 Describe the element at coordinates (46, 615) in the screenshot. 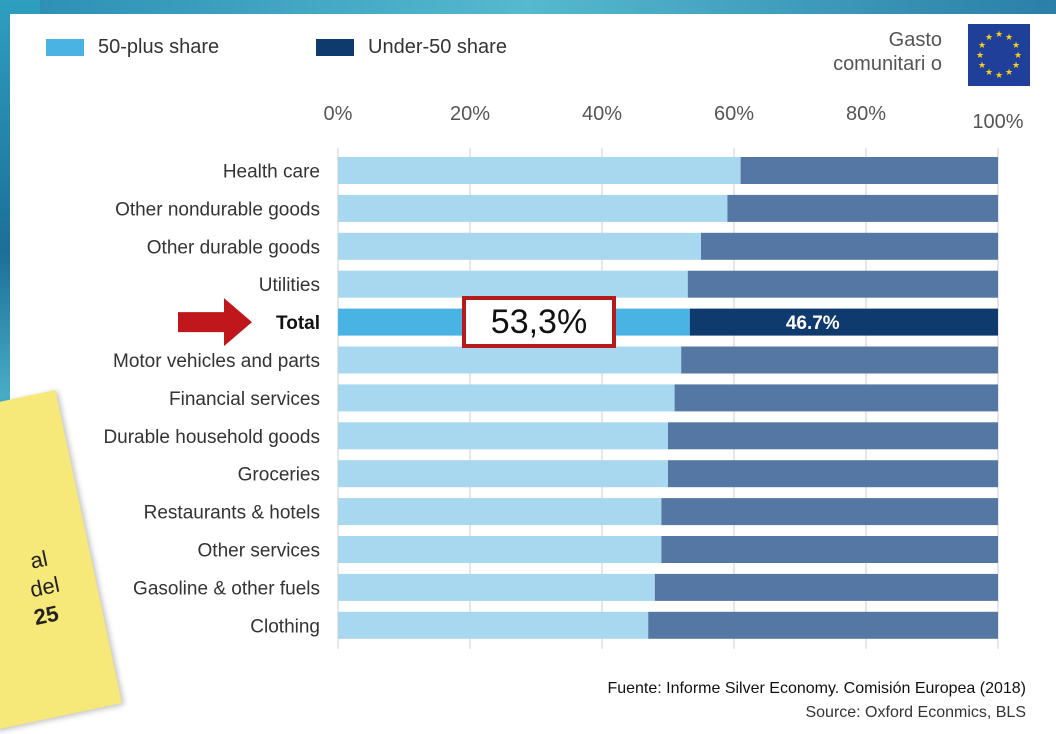

I see `sticky-note-line: 25` at that location.